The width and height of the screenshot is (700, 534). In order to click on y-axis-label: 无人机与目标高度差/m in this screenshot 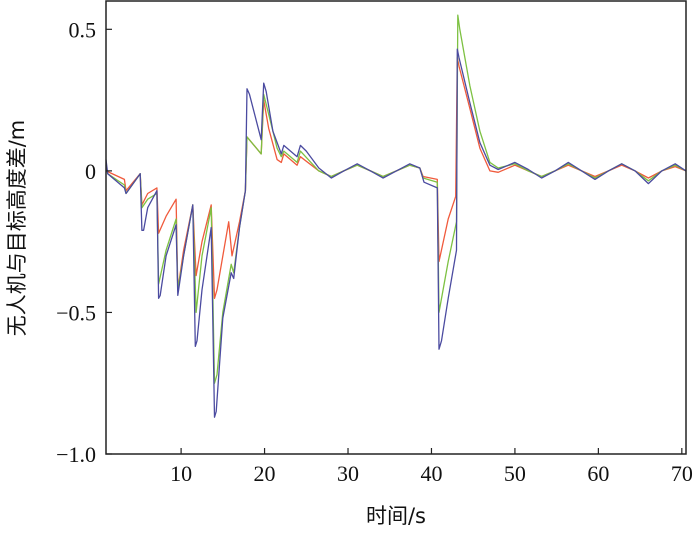, I will do `click(17, 228)`.